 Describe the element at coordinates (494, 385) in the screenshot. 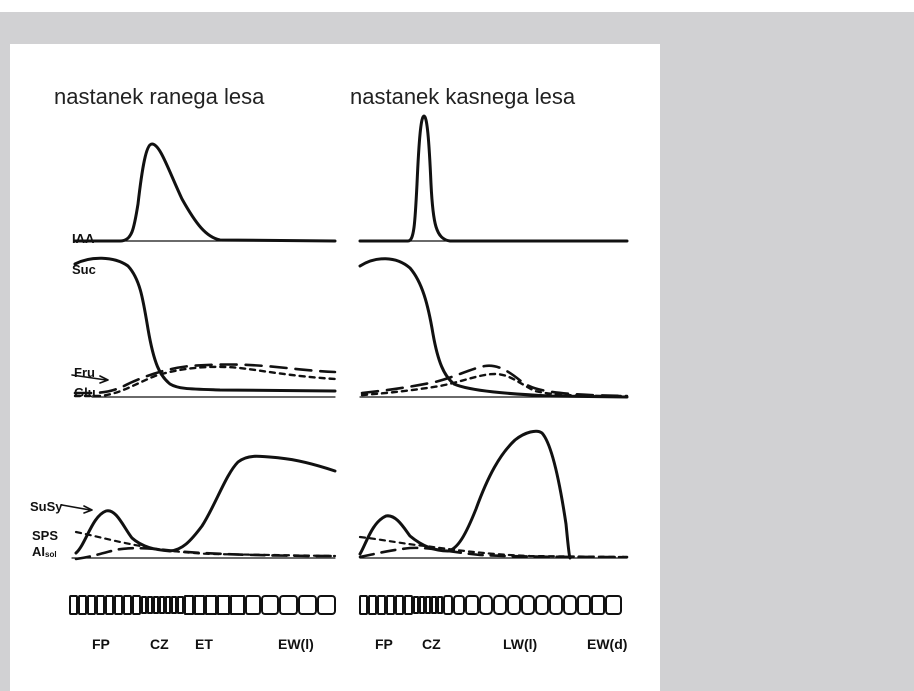

I see `right-glu-curve` at that location.